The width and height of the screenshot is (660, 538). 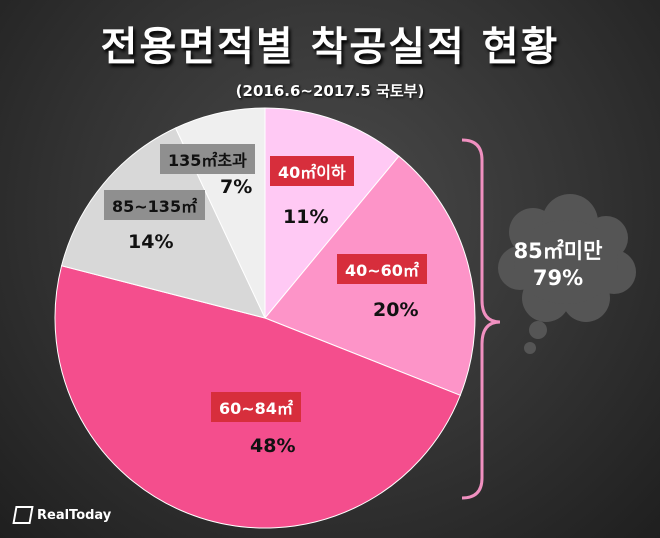 What do you see at coordinates (74, 515) in the screenshot?
I see `brand-logo-text: RealToday` at bounding box center [74, 515].